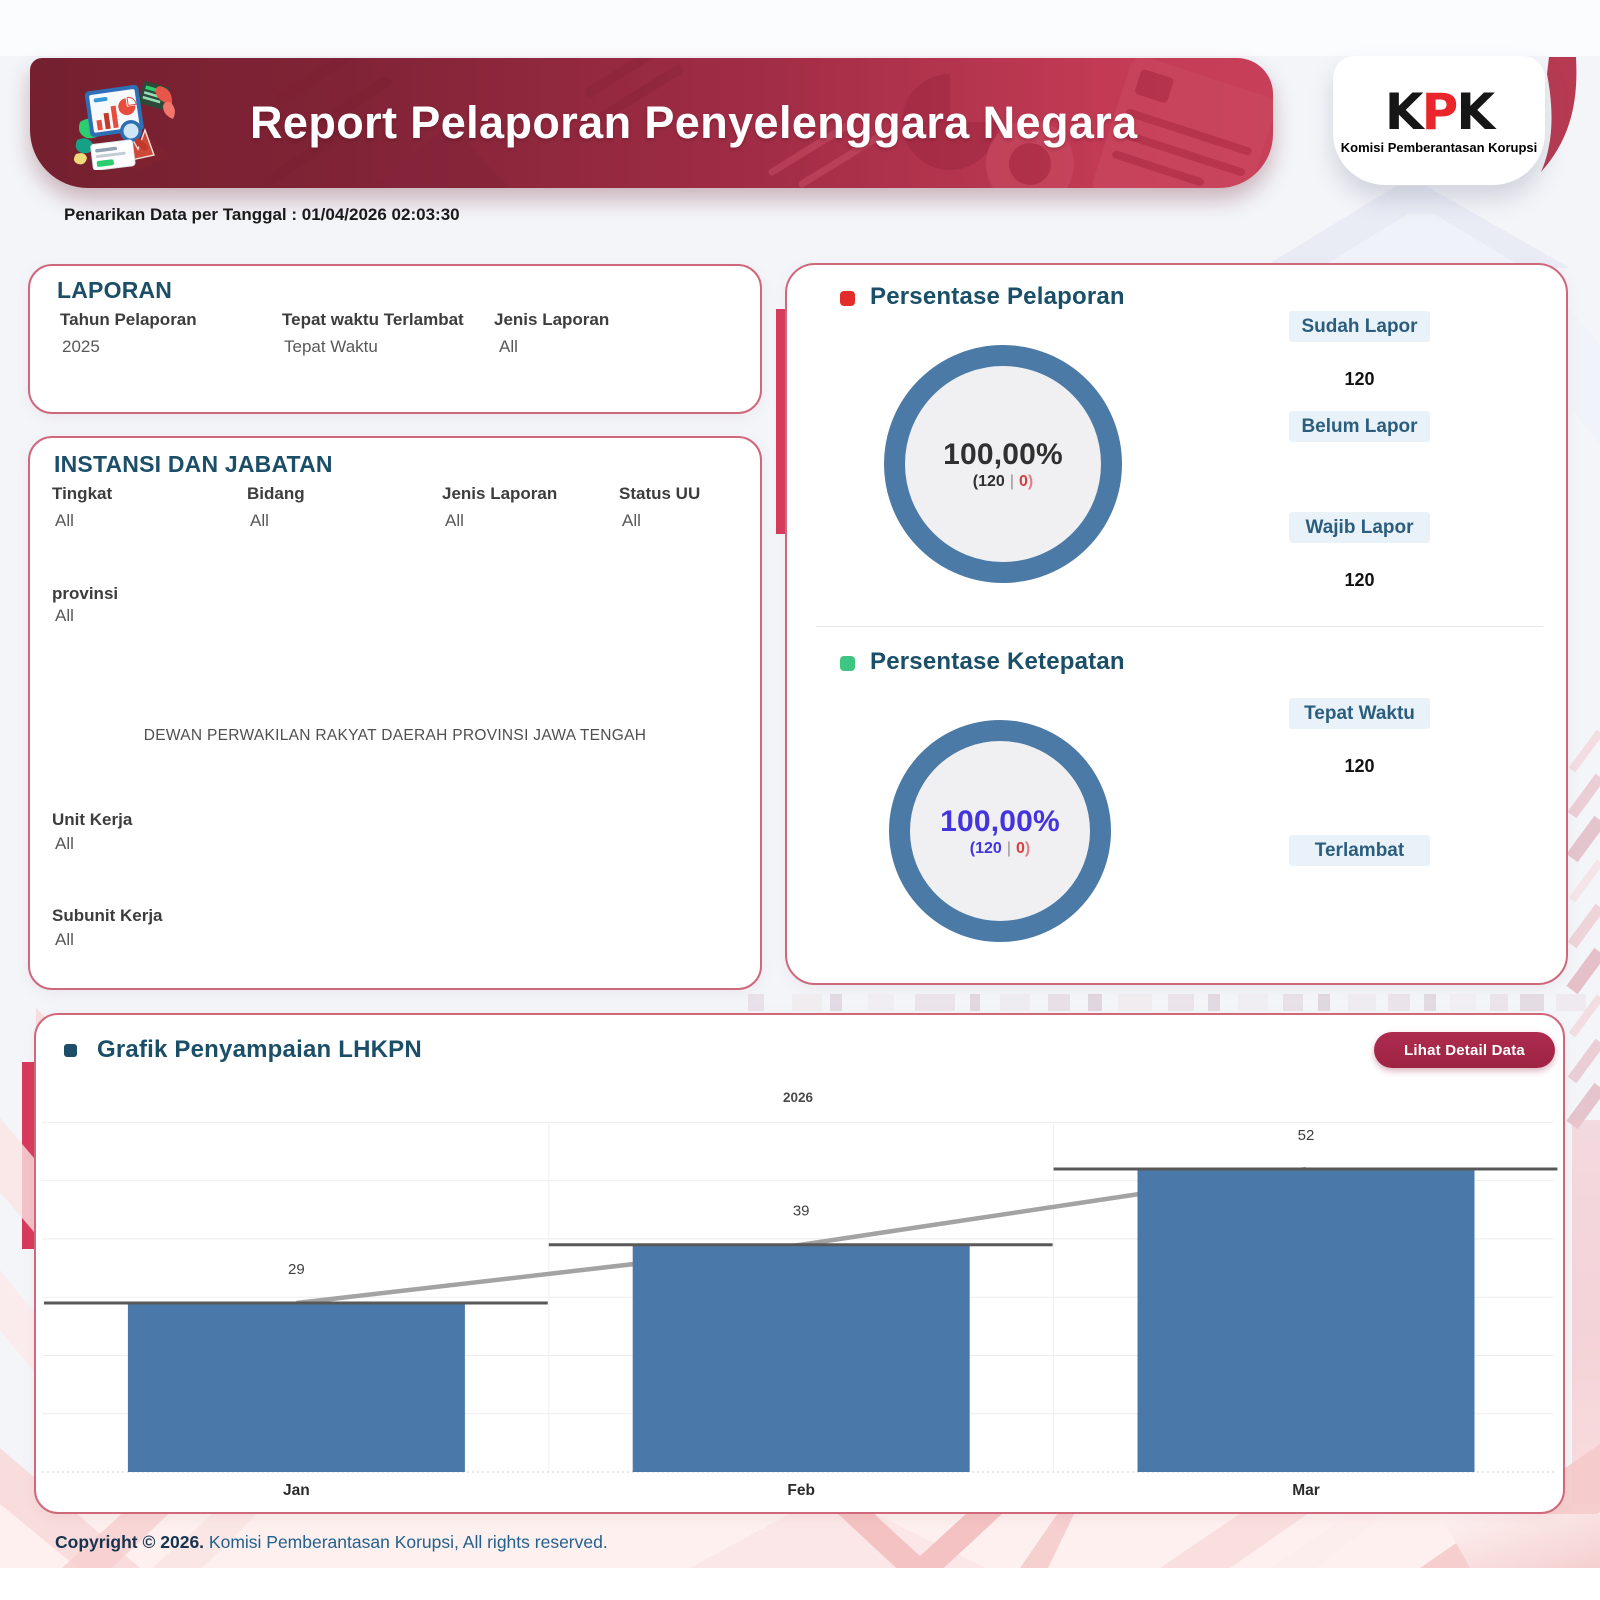  I want to click on svg-text: 29, so click(296, 1269).